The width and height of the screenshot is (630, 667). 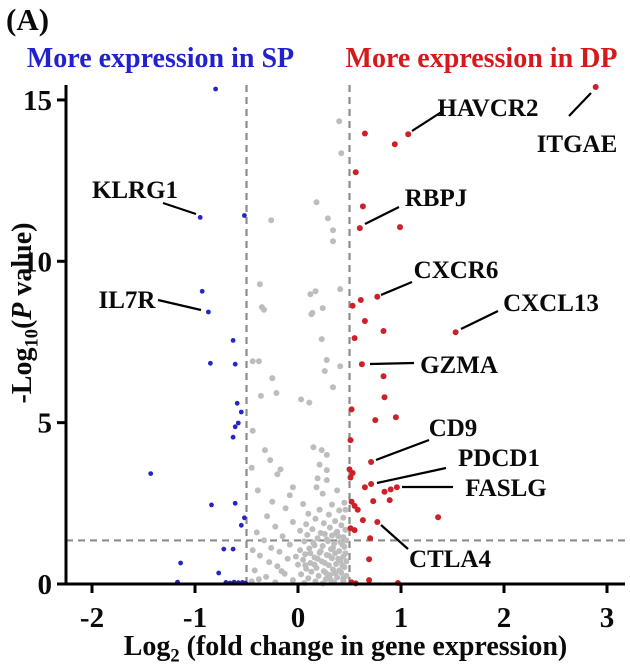 I want to click on gene-label-HAVCR2: HAVCR2, so click(x=488, y=108).